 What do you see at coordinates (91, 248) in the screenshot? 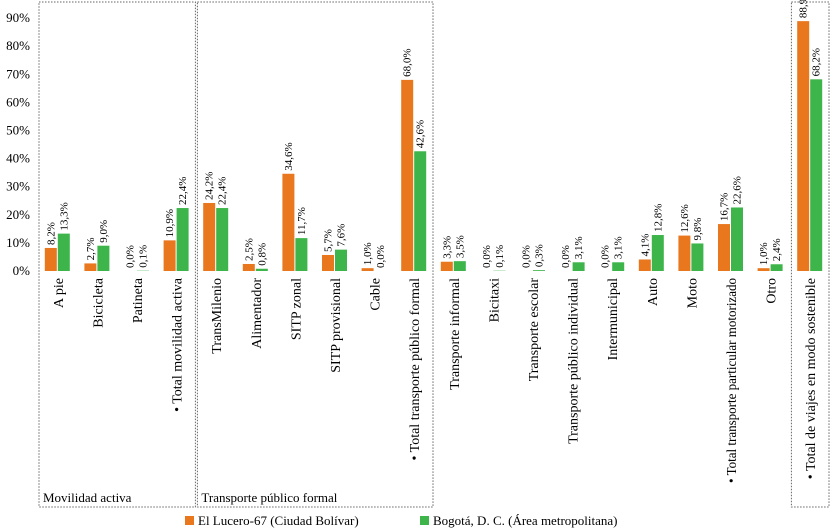
I see `value-label: 2,7%` at bounding box center [91, 248].